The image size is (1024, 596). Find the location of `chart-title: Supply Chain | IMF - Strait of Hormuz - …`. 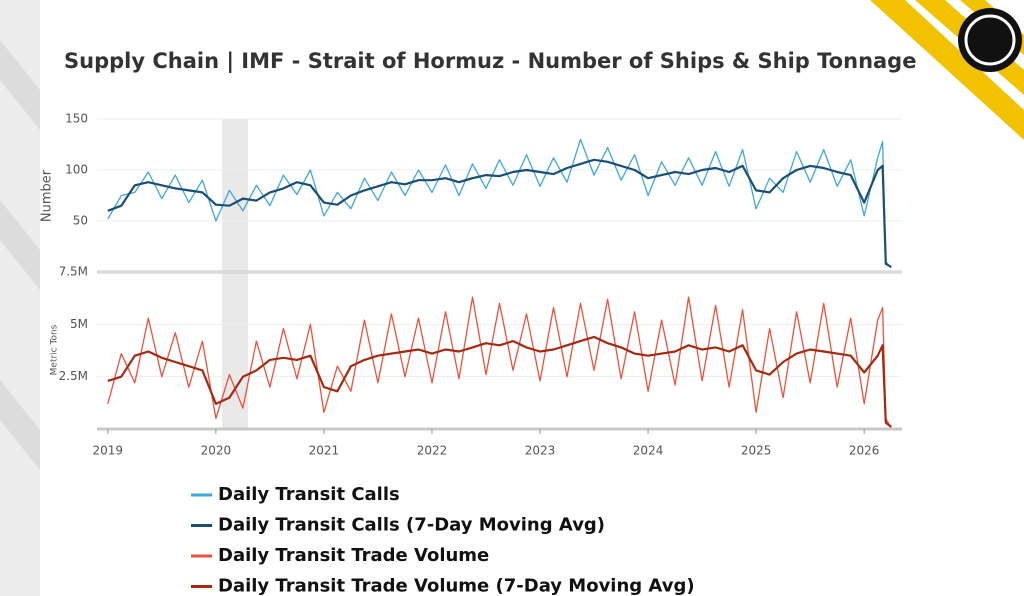

chart-title: Supply Chain | IMF - Strait of Hormuz - … is located at coordinates (490, 61).